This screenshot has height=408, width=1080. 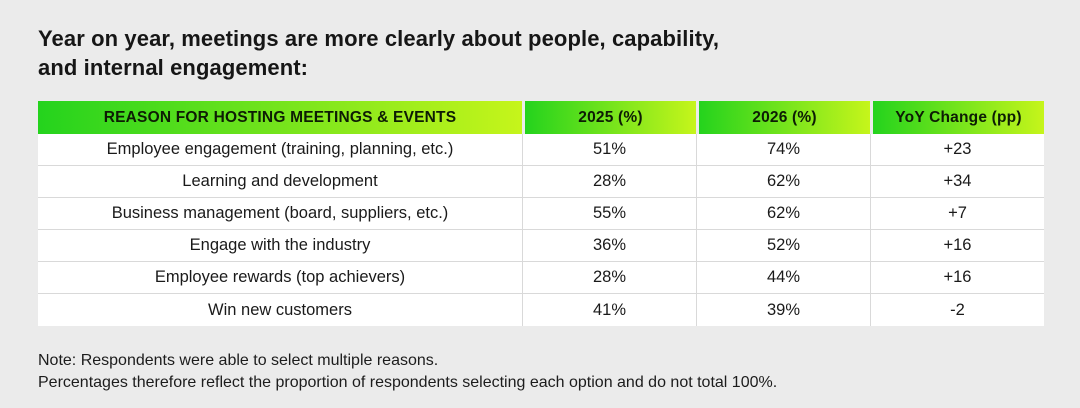 What do you see at coordinates (783, 150) in the screenshot?
I see `cell-2026: 74%` at bounding box center [783, 150].